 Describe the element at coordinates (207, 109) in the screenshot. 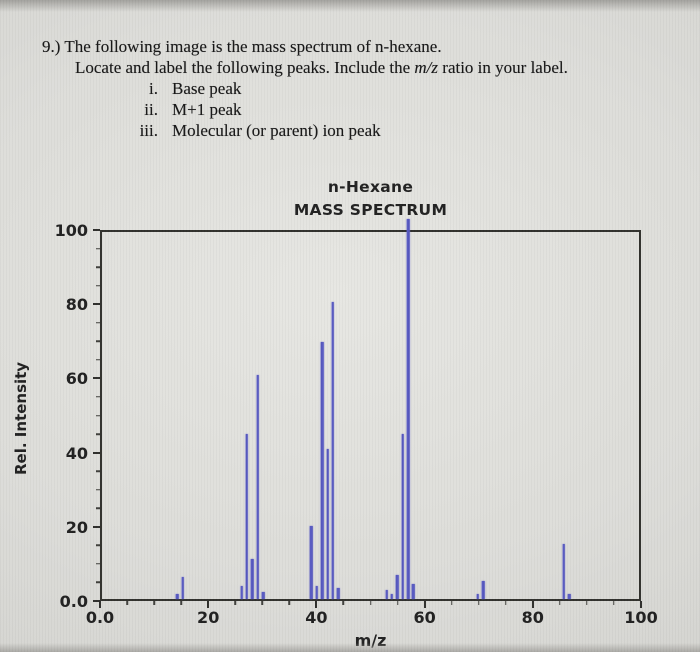

I see `item-label: M+1 peak` at that location.